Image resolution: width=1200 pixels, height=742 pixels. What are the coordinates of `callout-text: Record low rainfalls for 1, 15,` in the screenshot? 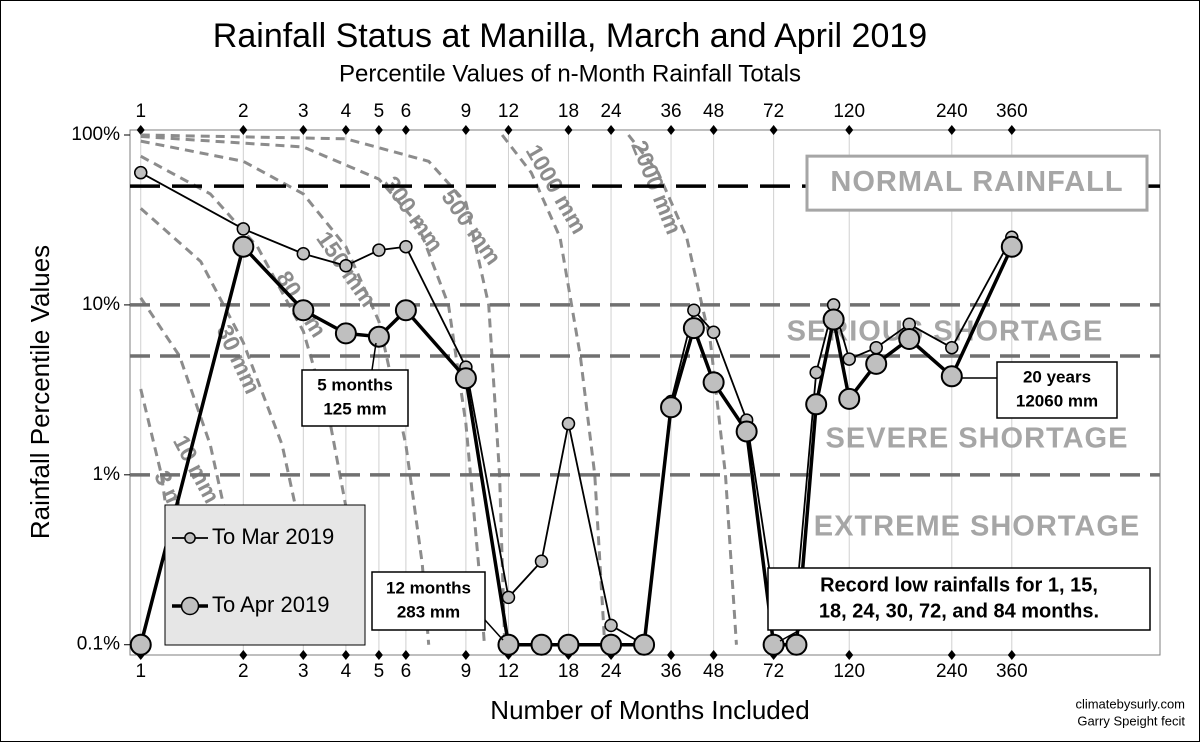 It's located at (959, 585).